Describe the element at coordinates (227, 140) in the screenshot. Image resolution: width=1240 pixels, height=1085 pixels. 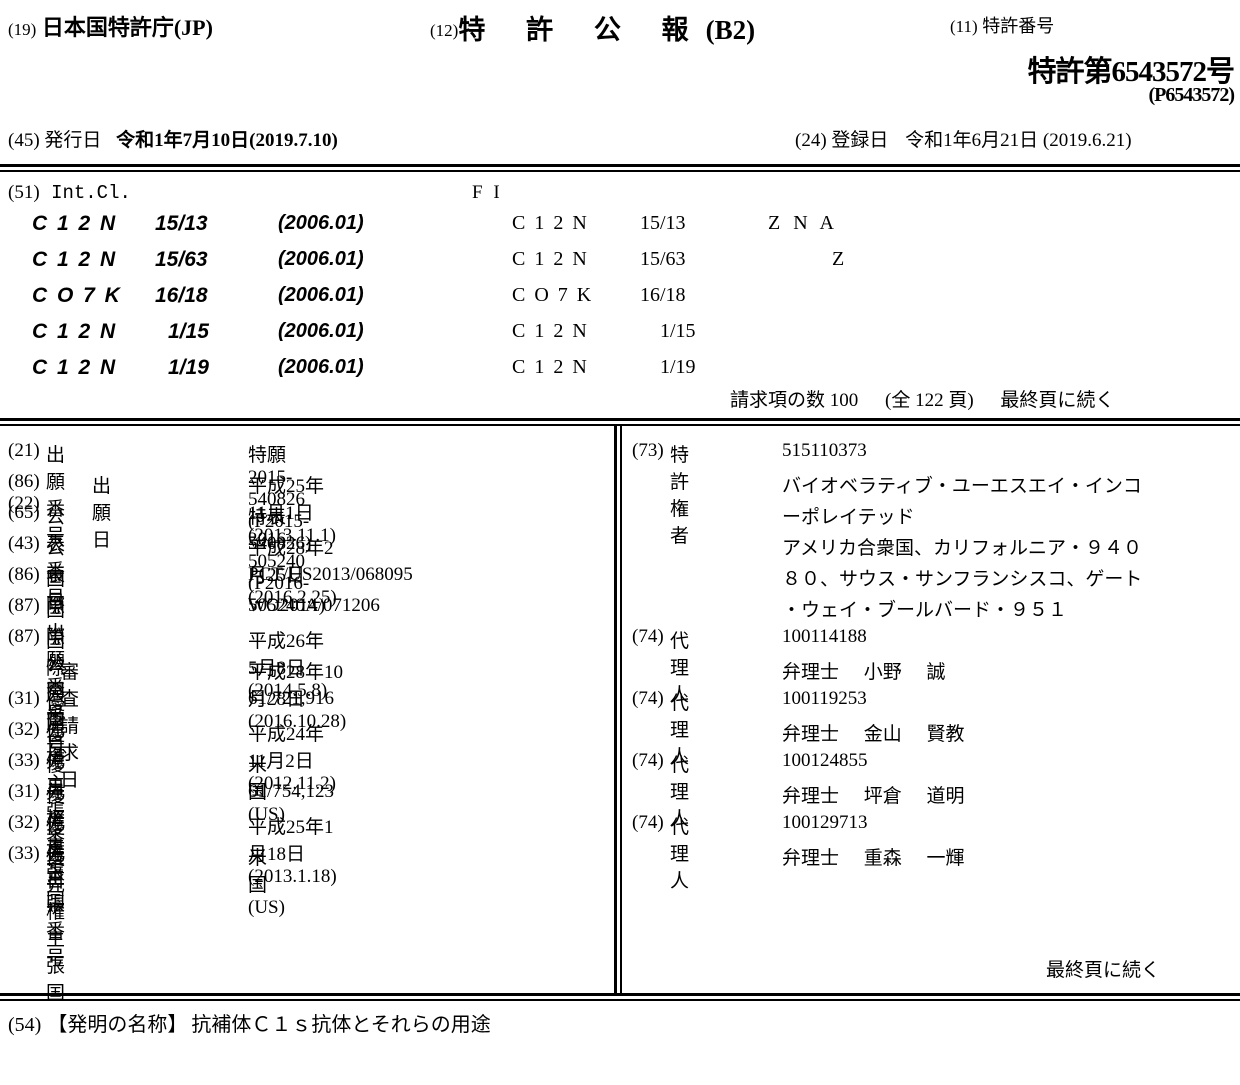
I see `publication-date-value: 令和1年7月10日(2019.7.10)` at that location.